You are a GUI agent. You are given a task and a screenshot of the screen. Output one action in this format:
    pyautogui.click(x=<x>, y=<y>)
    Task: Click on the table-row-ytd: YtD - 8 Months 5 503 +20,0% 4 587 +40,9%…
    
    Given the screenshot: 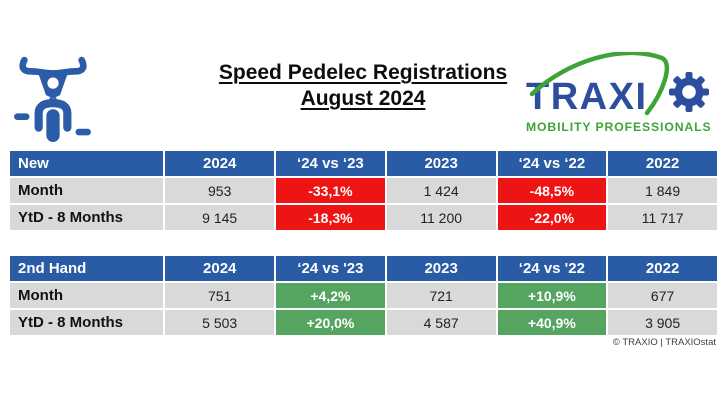 What is the action you would take?
    pyautogui.click(x=363, y=322)
    